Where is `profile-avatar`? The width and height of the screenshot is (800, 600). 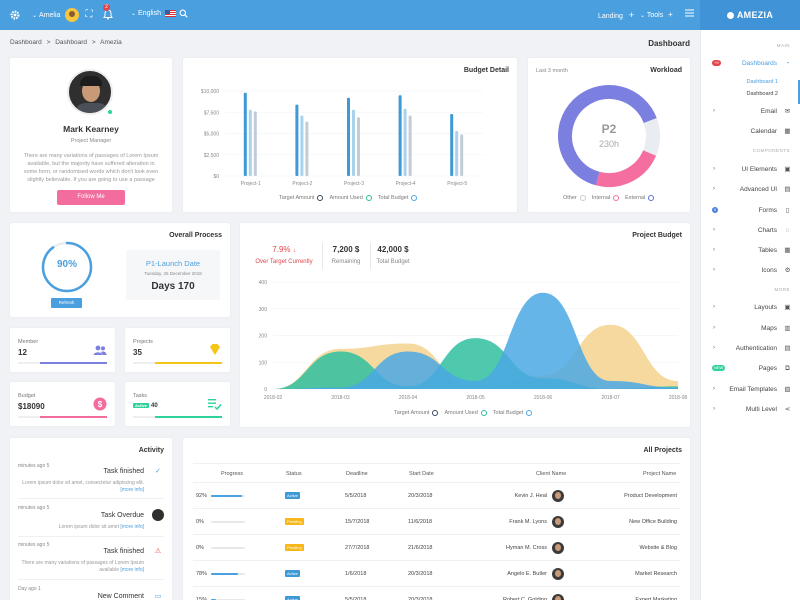
profile-avatar is located at coordinates (90, 92).